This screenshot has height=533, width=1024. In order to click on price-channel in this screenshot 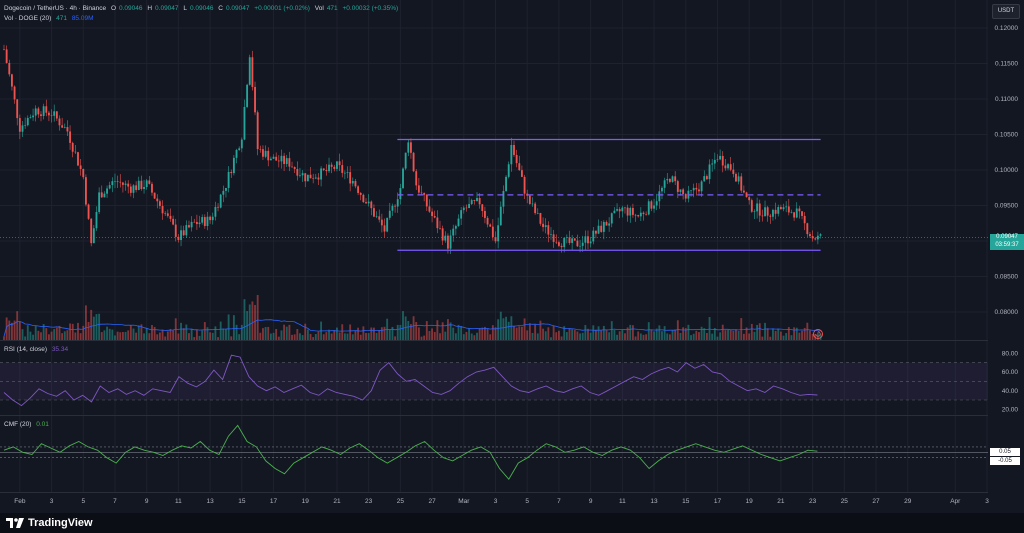, I will do `click(609, 194)`.